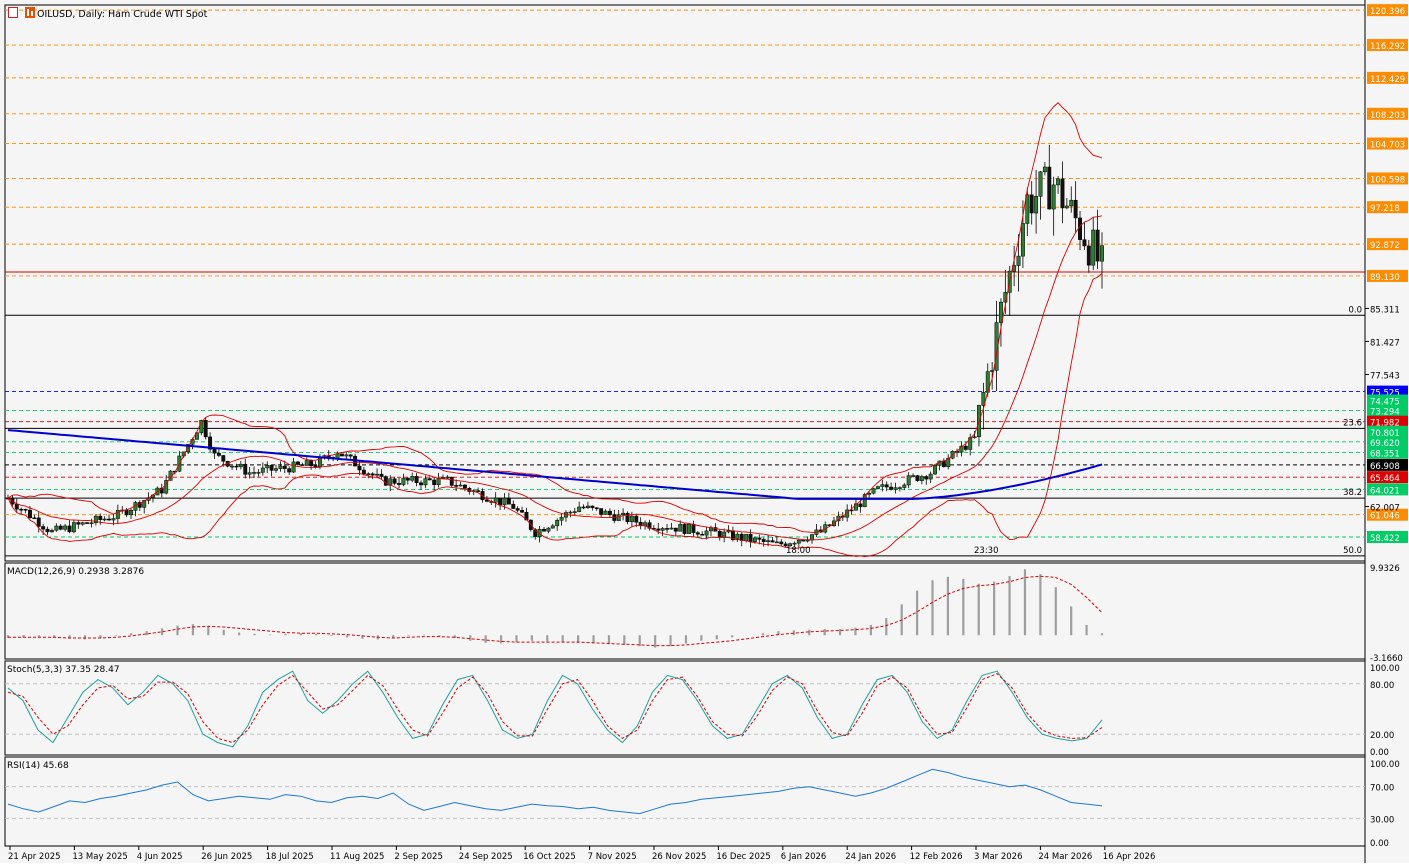  What do you see at coordinates (1379, 753) in the screenshot?
I see `stoch-tick-label: 0.00` at bounding box center [1379, 753].